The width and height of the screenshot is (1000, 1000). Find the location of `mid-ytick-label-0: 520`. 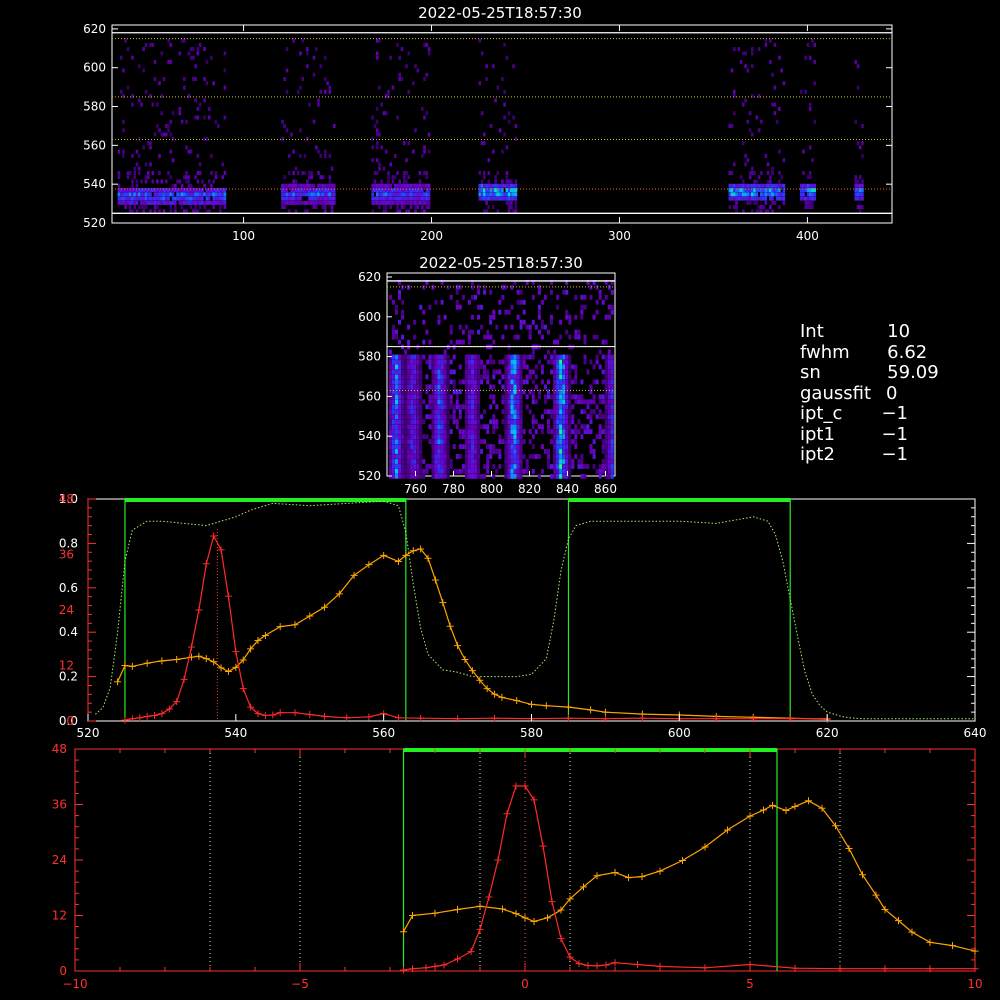

mid-ytick-label-0: 520 is located at coordinates (369, 476).